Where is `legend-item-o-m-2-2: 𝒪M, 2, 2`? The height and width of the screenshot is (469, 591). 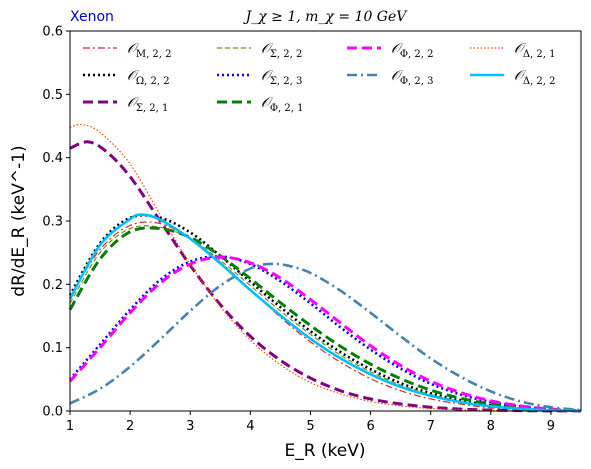 legend-item-o-m-2-2: 𝒪M, 2, 2 is located at coordinates (127, 50).